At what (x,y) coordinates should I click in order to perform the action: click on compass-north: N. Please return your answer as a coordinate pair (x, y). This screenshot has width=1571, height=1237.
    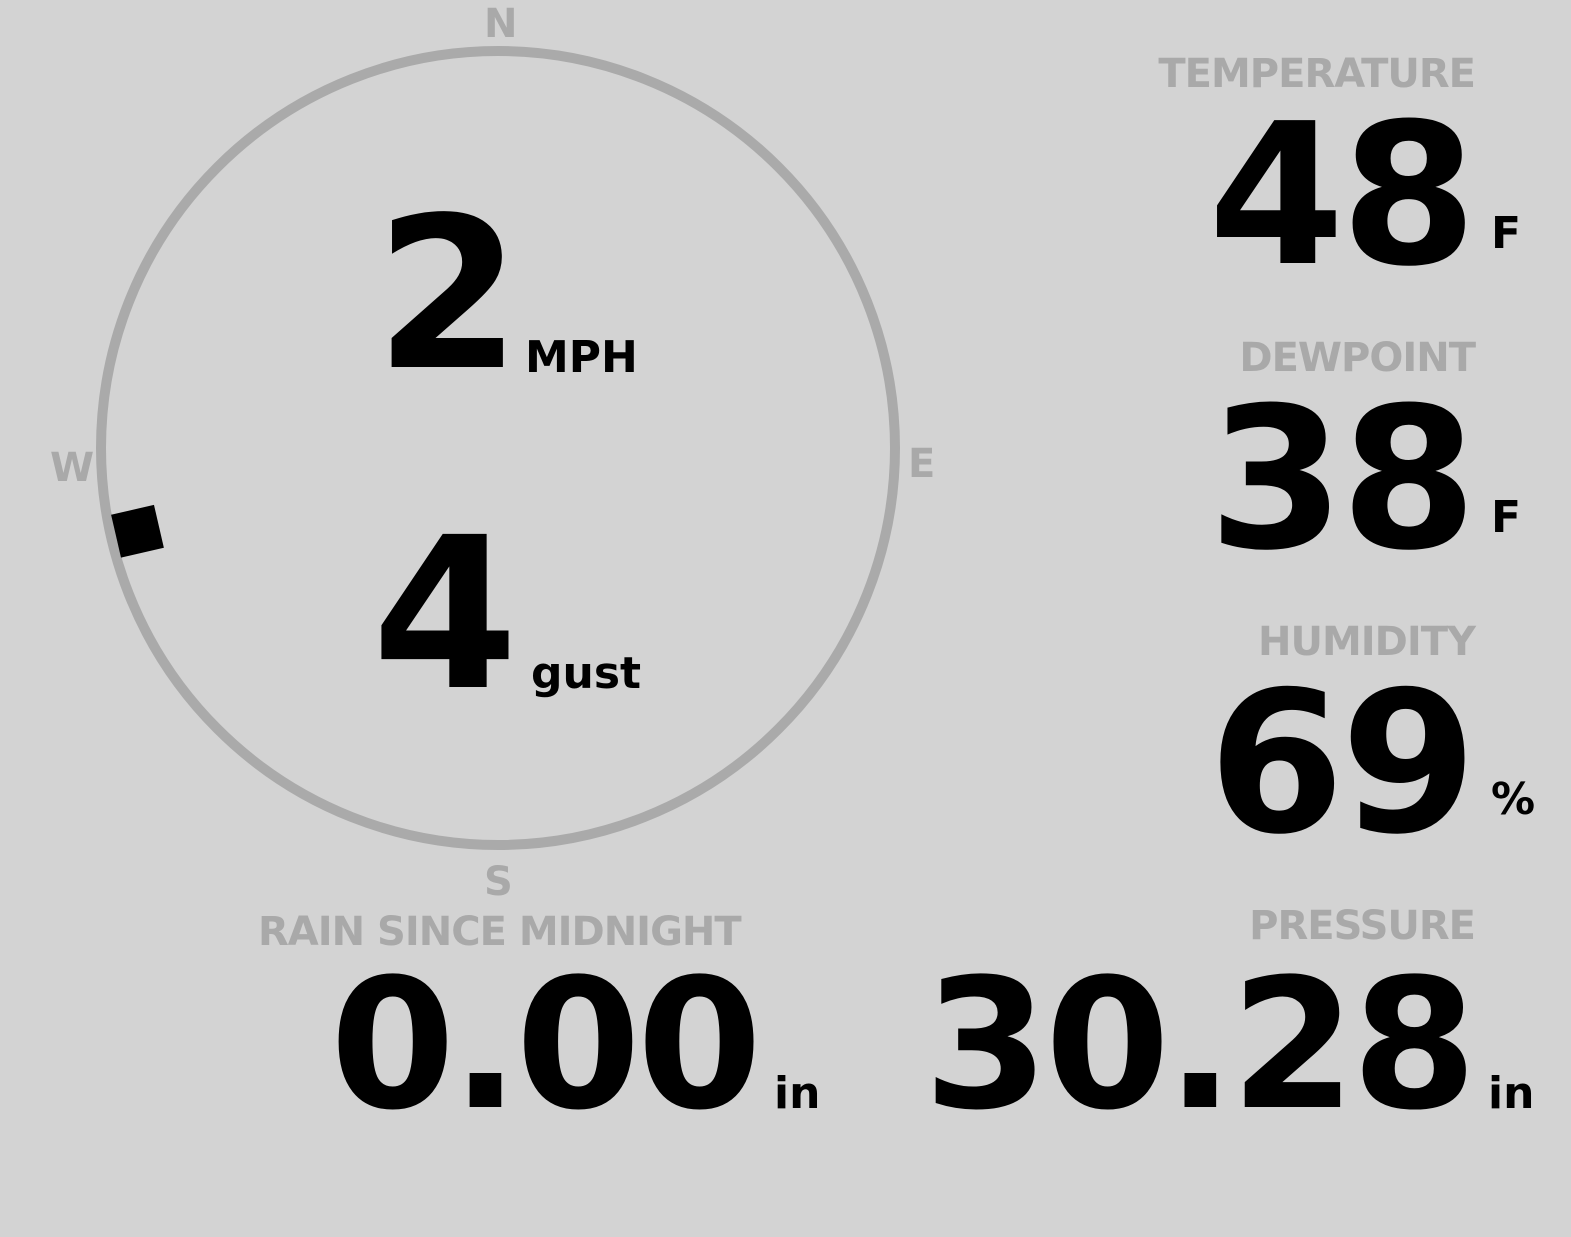
    Looking at the image, I should click on (501, 24).